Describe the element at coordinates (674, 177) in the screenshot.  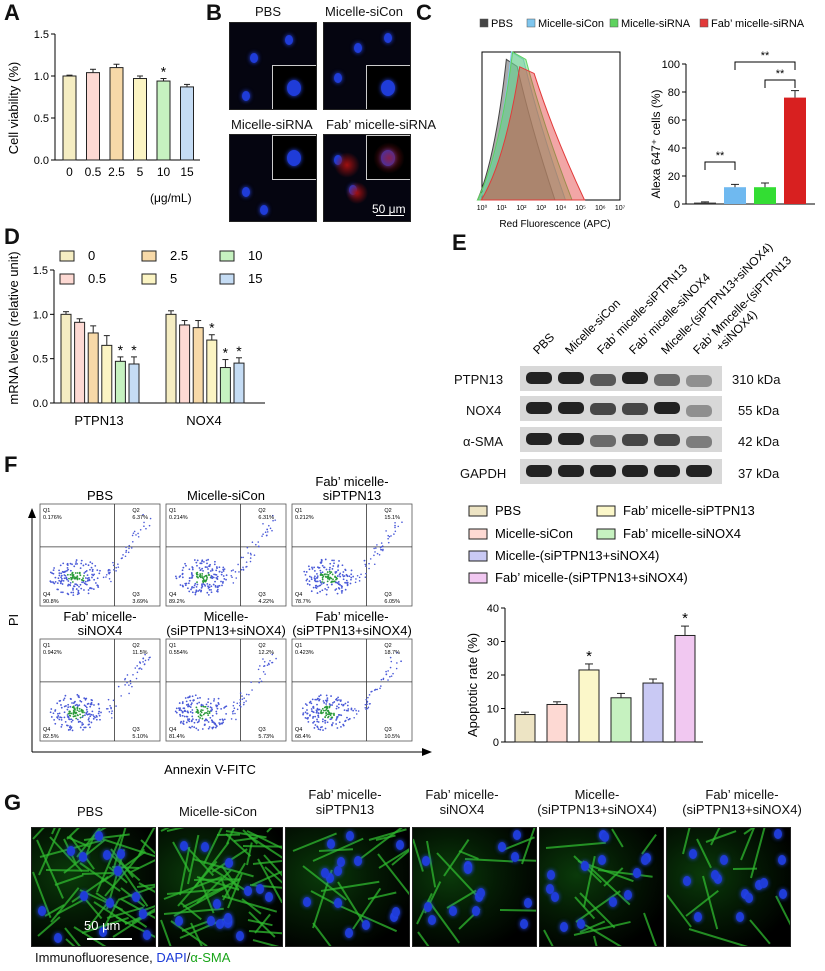
I see `chart-c-y-tick-label: 20` at that location.